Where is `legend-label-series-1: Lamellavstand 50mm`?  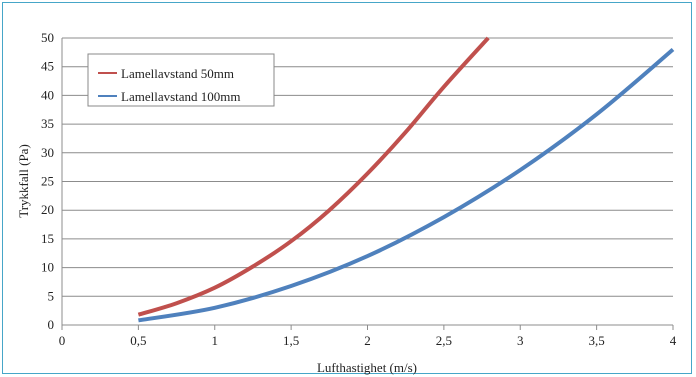
legend-label-series-1: Lamellavstand 50mm is located at coordinates (177, 73).